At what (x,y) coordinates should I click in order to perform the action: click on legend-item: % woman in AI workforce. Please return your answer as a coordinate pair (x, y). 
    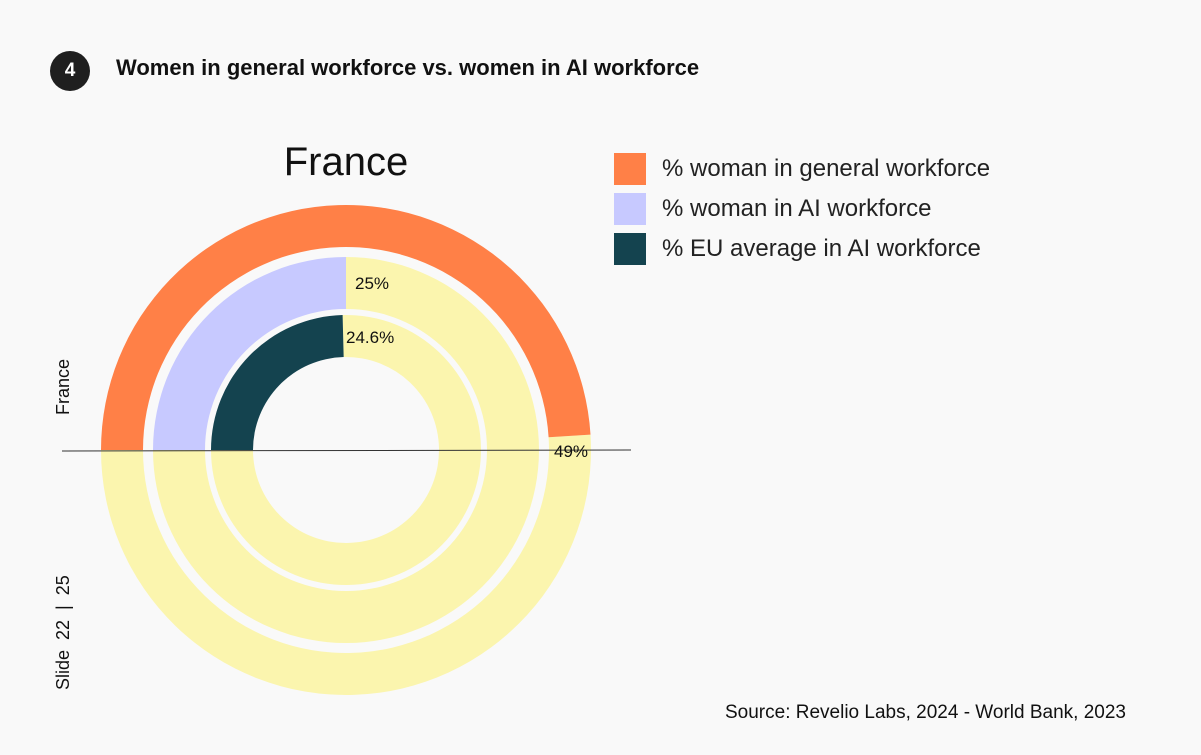
    Looking at the image, I should click on (802, 209).